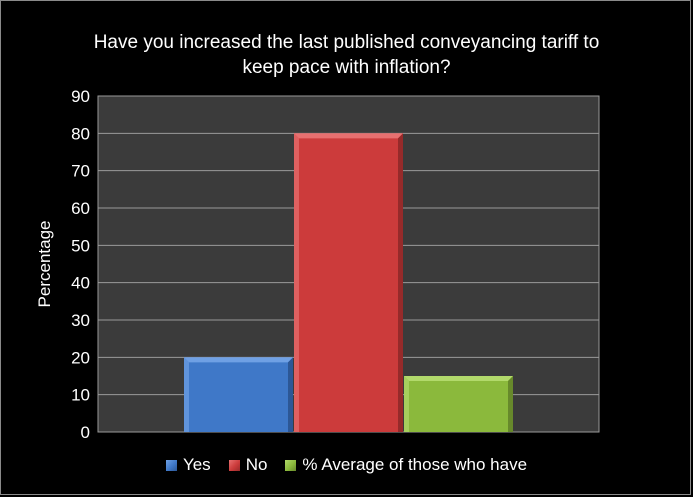 This screenshot has width=693, height=497. What do you see at coordinates (291, 465) in the screenshot?
I see `legend-swatch-average` at bounding box center [291, 465].